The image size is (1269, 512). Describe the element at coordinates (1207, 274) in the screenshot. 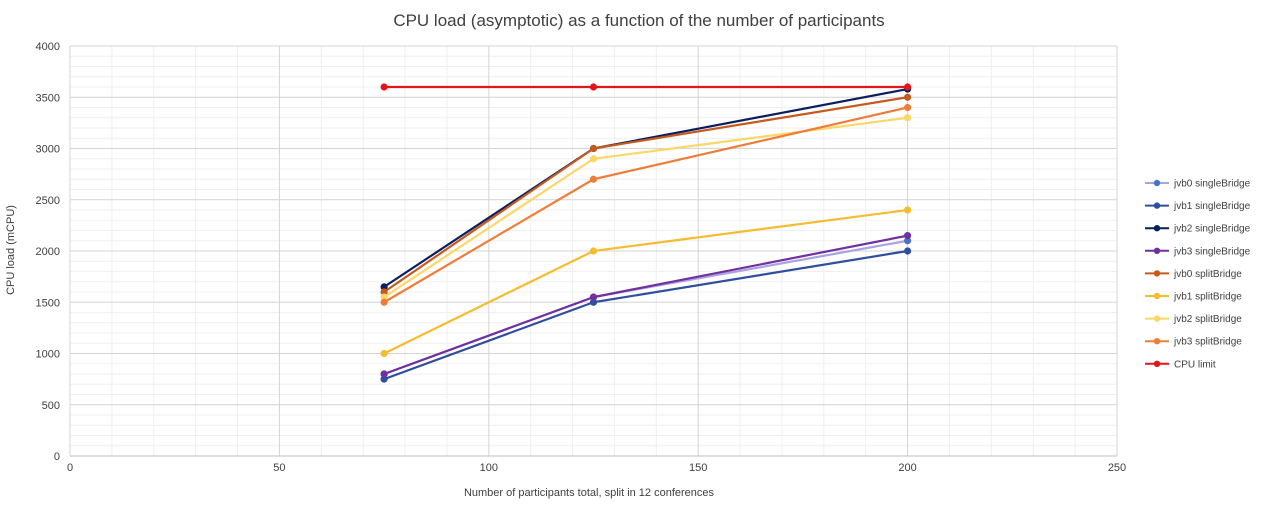

I see `legend-label: jvb0 splitBridge` at that location.